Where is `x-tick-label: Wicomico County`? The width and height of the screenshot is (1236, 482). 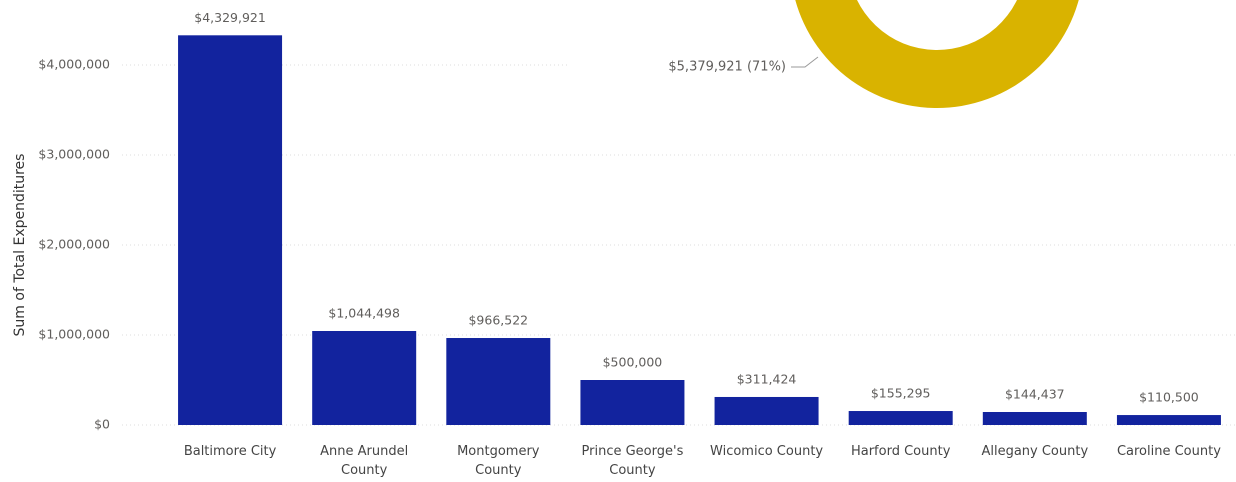
x-tick-label: Wicomico County is located at coordinates (767, 451).